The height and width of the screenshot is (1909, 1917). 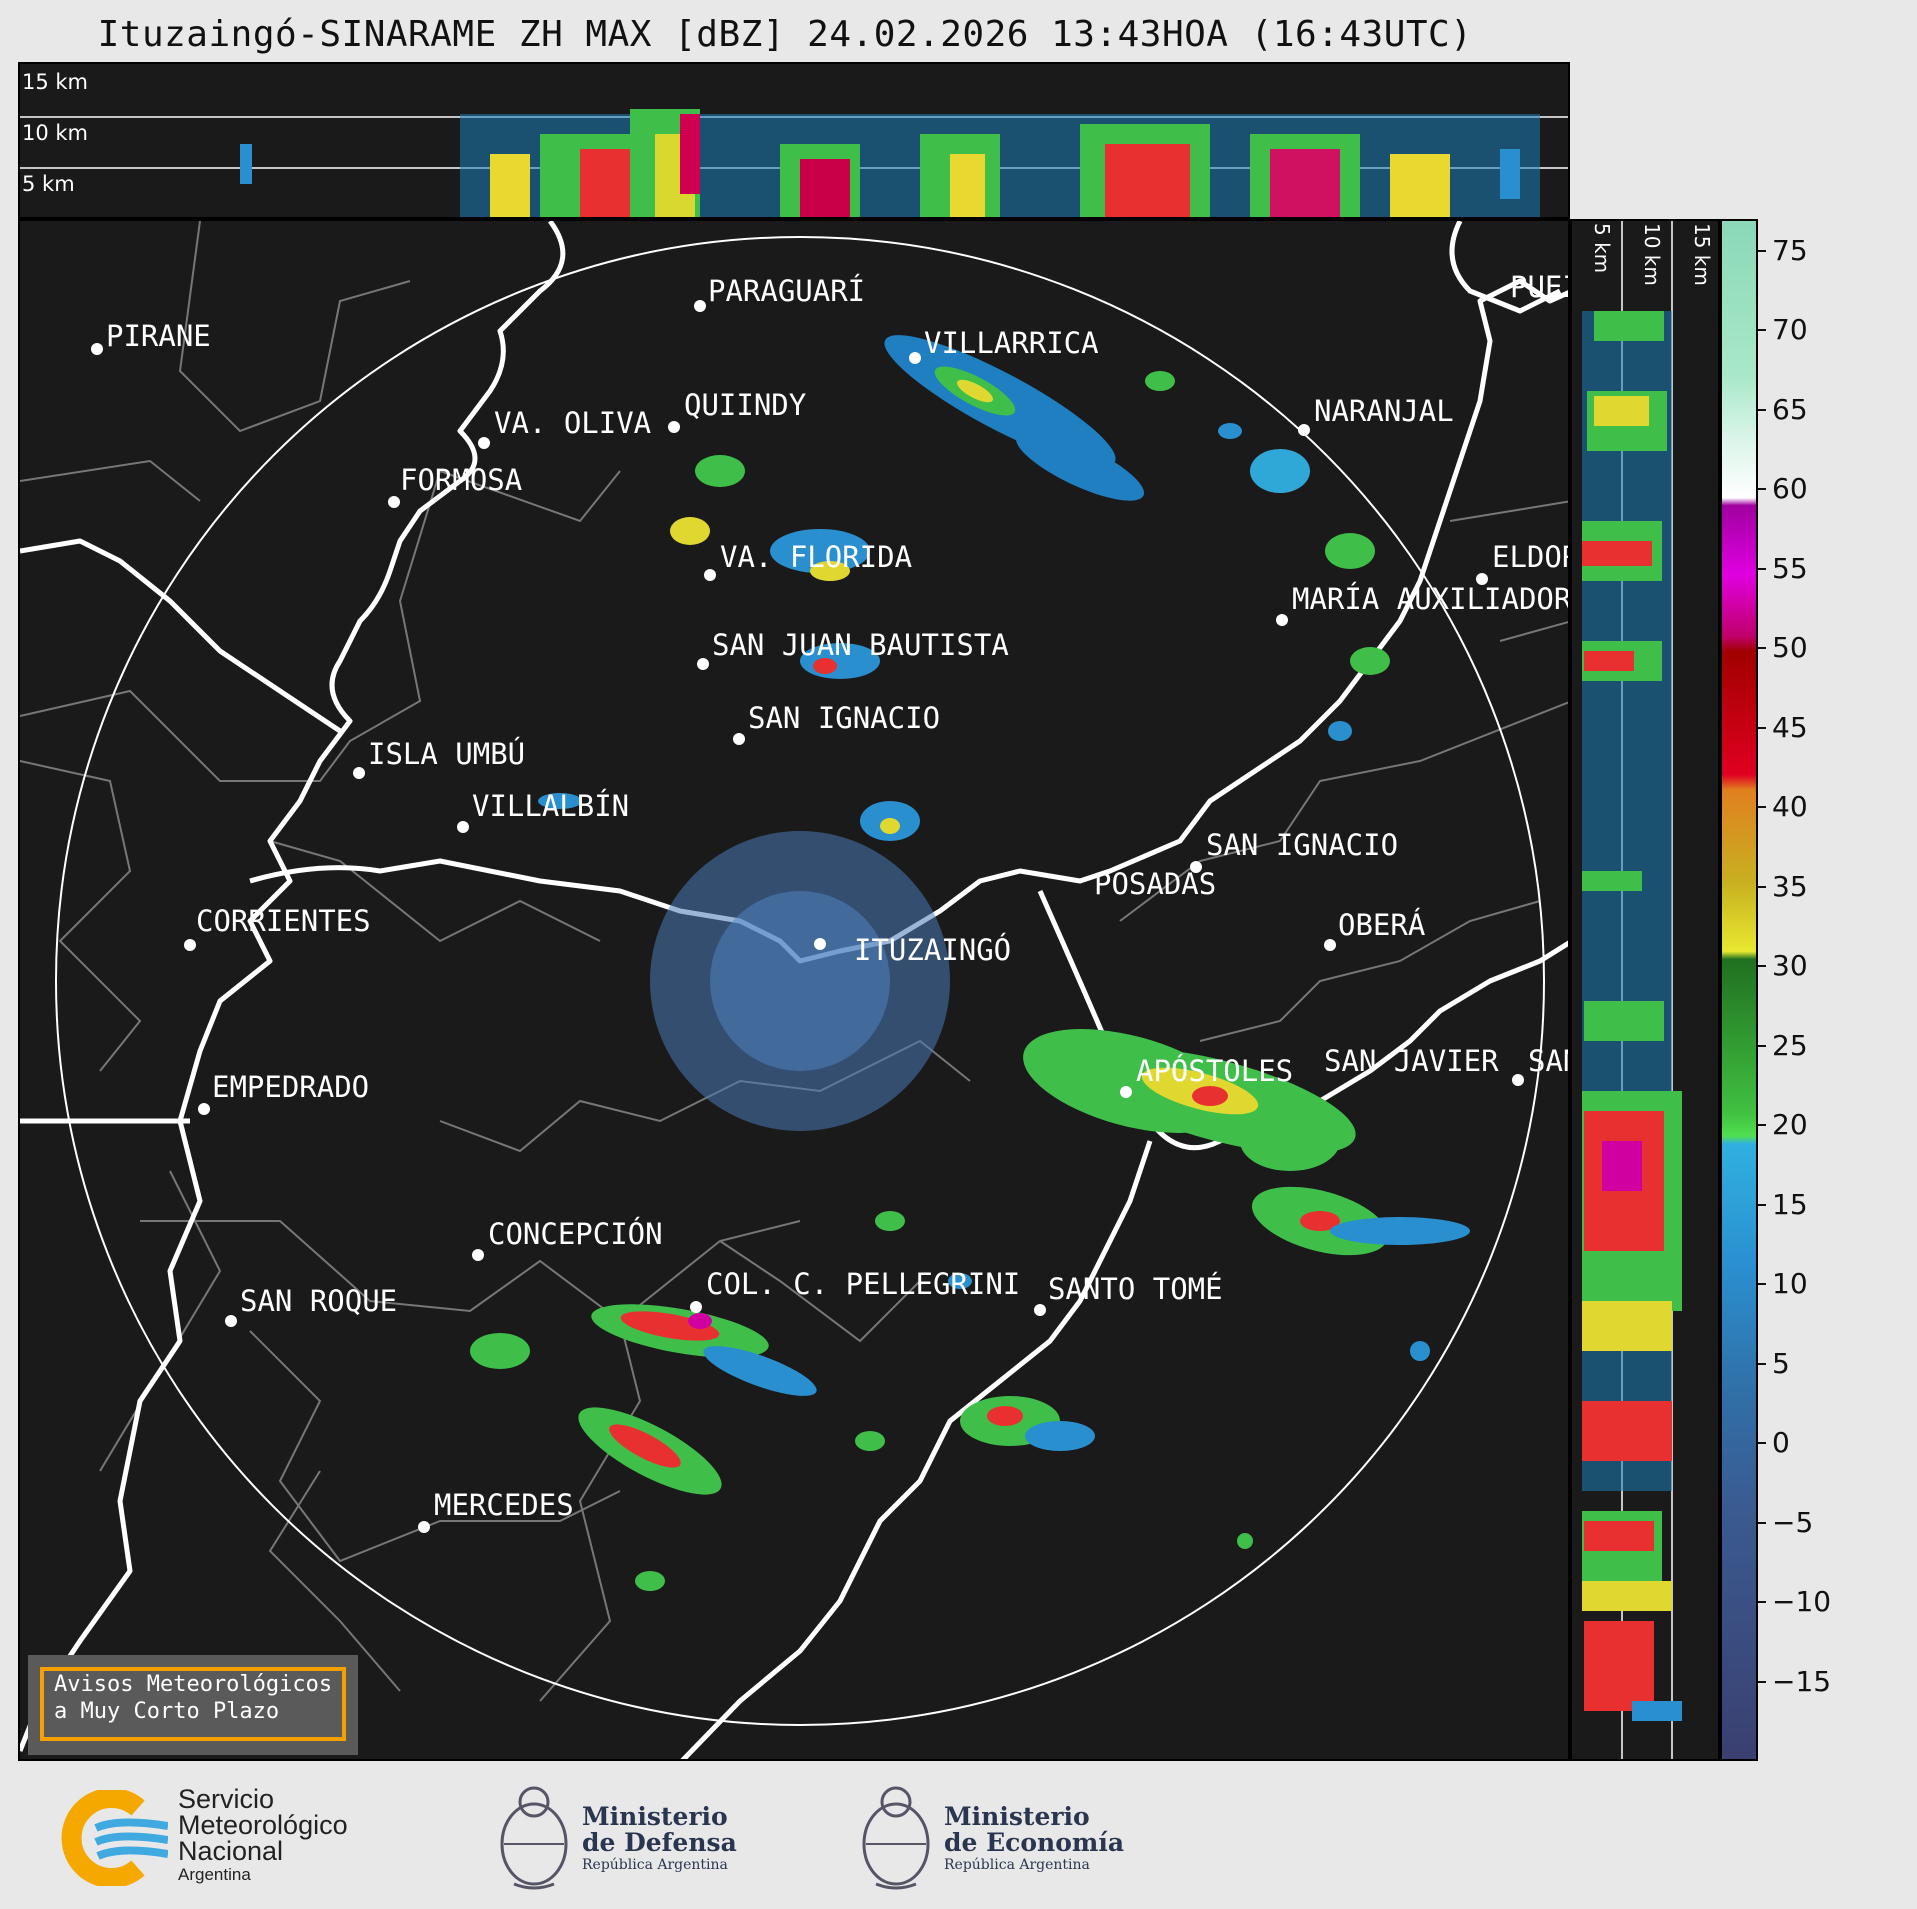 I want to click on top-height-panel: 15 km 10 km 5 km, so click(x=794, y=140).